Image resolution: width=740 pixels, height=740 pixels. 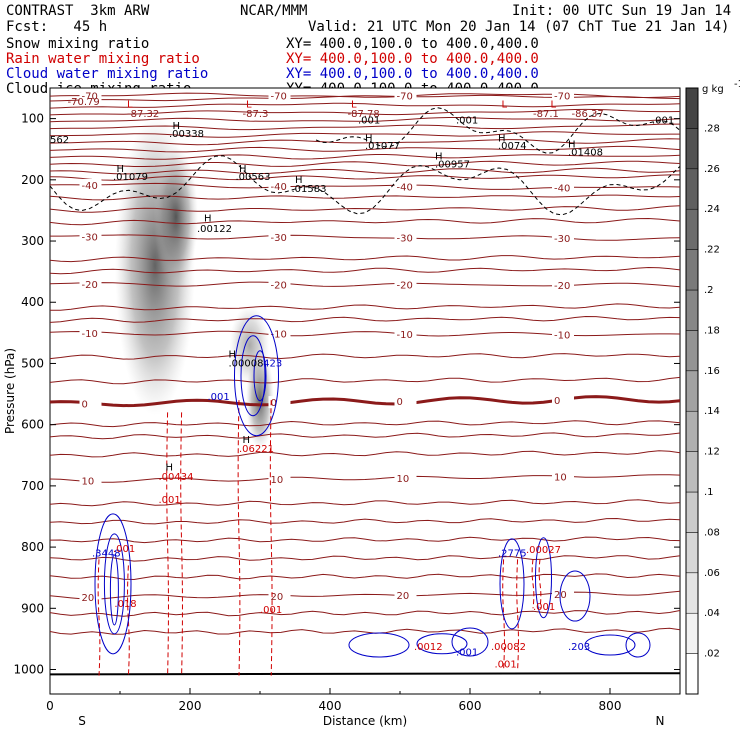 What do you see at coordinates (562, 335) in the screenshot?
I see `temperature-contour-label: -10` at bounding box center [562, 335].